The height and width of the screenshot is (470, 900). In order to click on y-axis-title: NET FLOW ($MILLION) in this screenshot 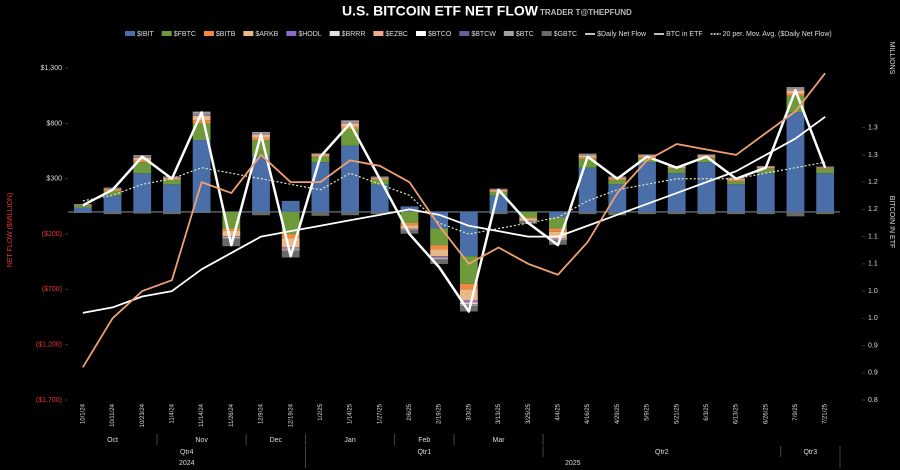, I will do `click(10, 230)`.